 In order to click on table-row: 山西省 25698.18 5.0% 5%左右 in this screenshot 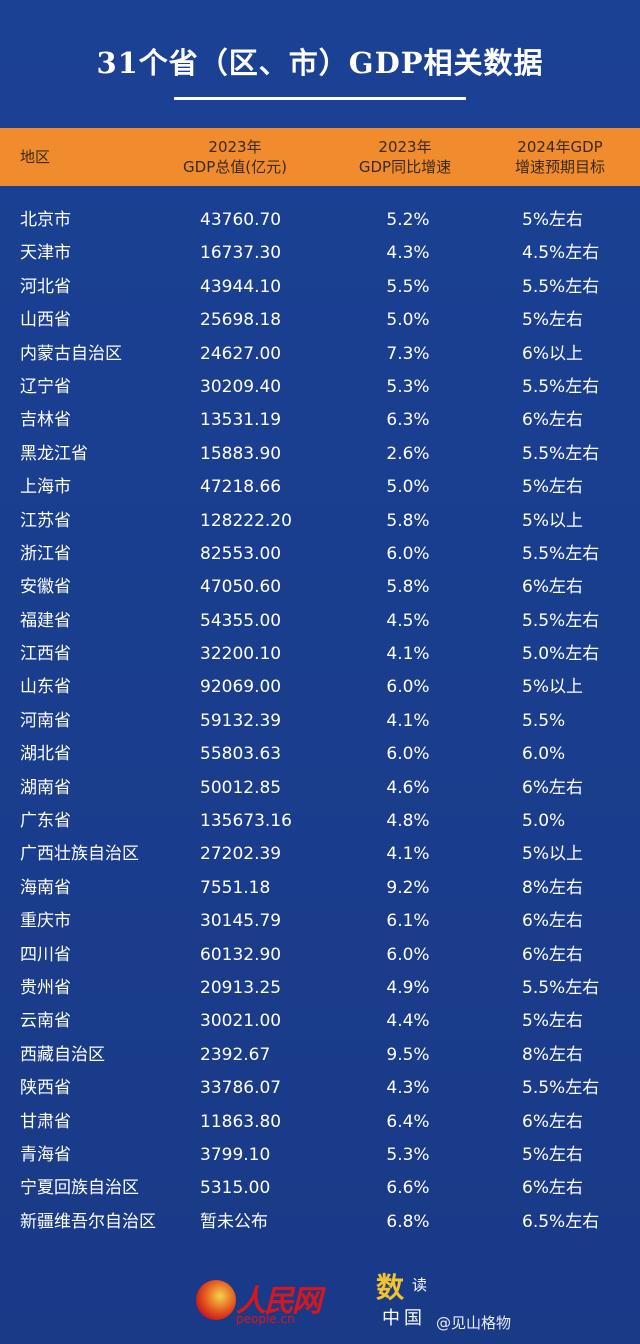, I will do `click(320, 320)`.